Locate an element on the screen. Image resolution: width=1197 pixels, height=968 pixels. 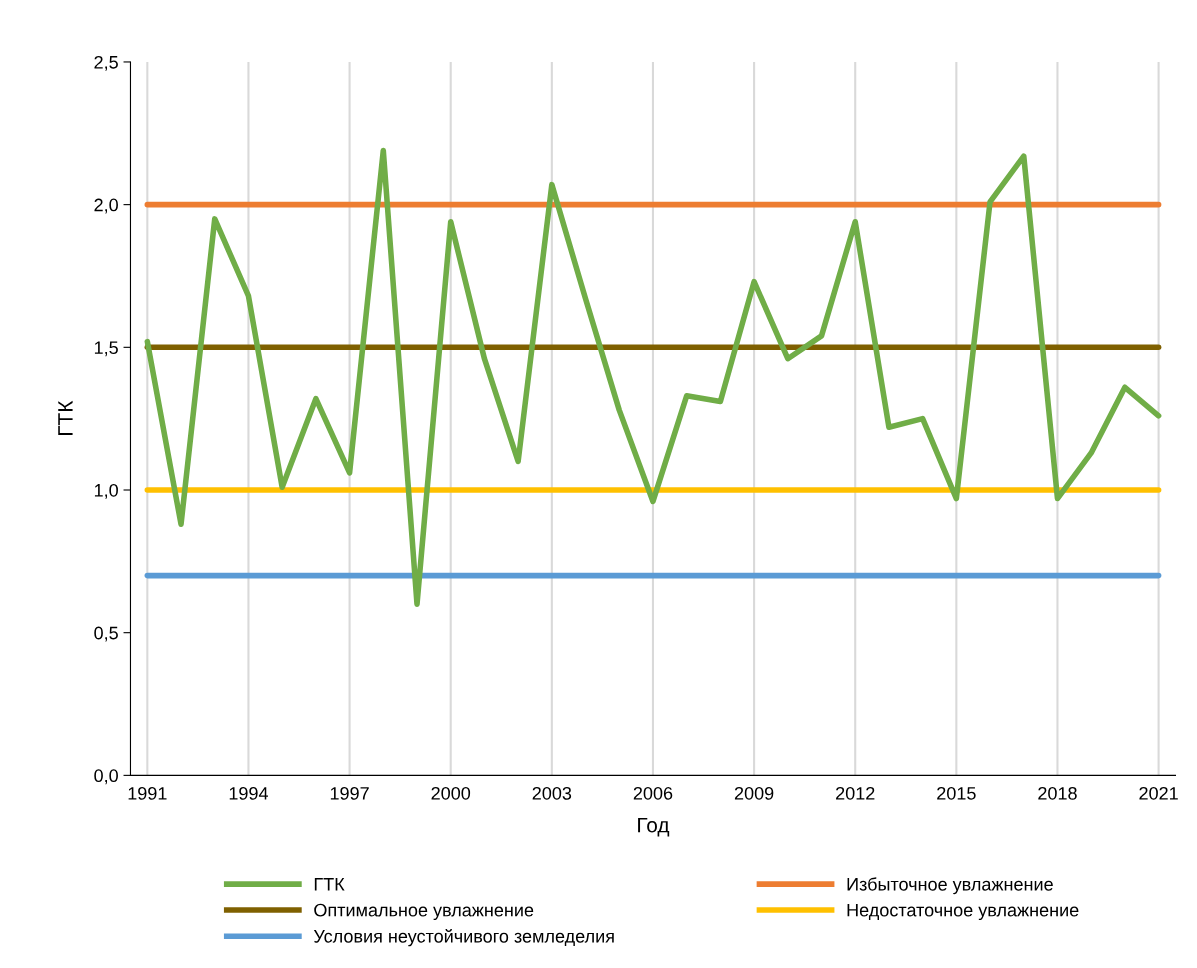
y-tick-label: 2,0 is located at coordinates (106, 206).